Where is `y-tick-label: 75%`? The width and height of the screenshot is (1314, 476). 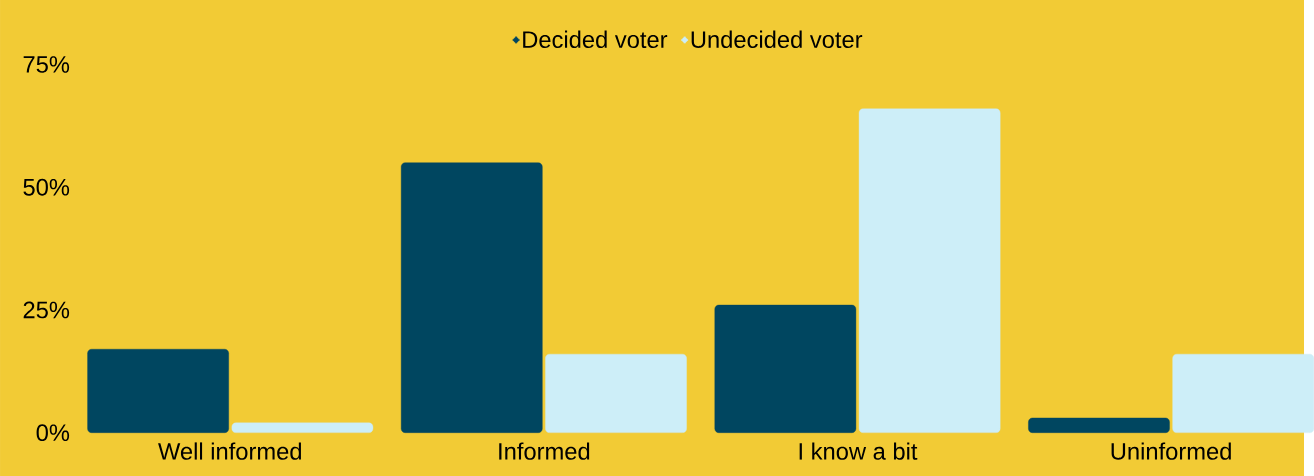
y-tick-label: 75% is located at coordinates (46, 64).